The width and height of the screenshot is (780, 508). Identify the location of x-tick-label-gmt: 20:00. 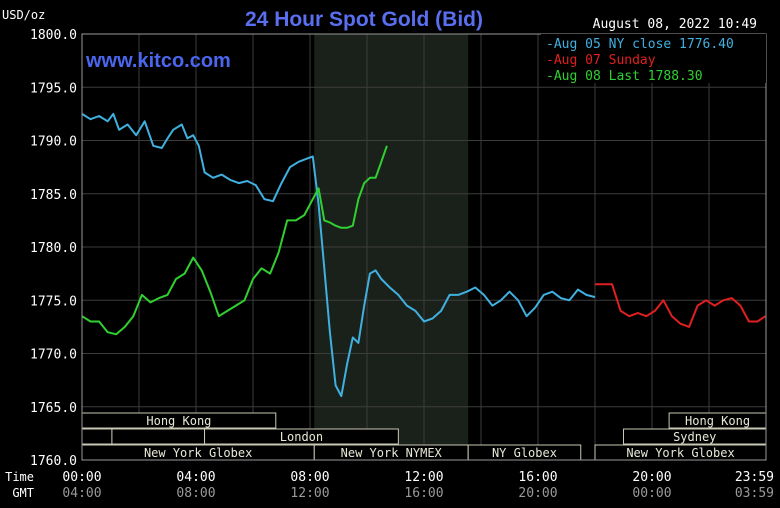
(537, 493).